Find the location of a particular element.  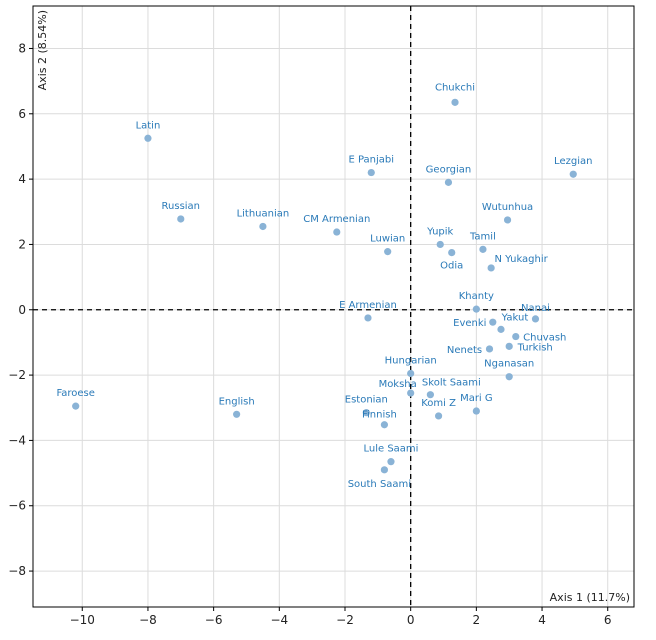

point-label: English is located at coordinates (237, 401).